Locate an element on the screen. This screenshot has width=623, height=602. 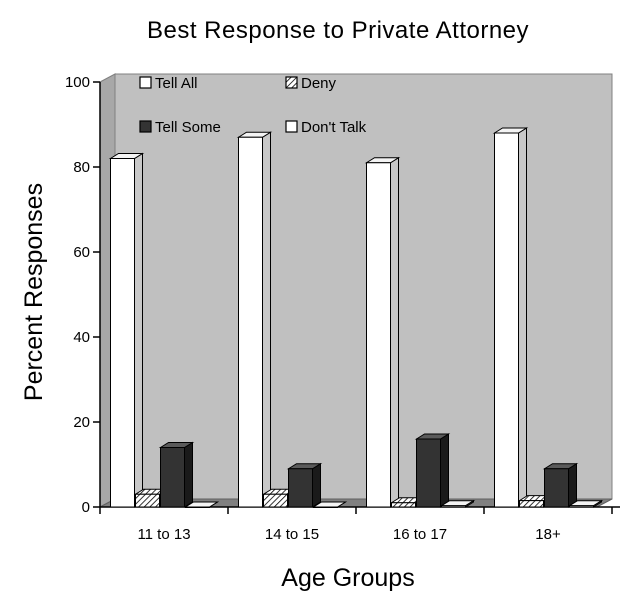
y-tick-label: 40 is located at coordinates (81, 337).